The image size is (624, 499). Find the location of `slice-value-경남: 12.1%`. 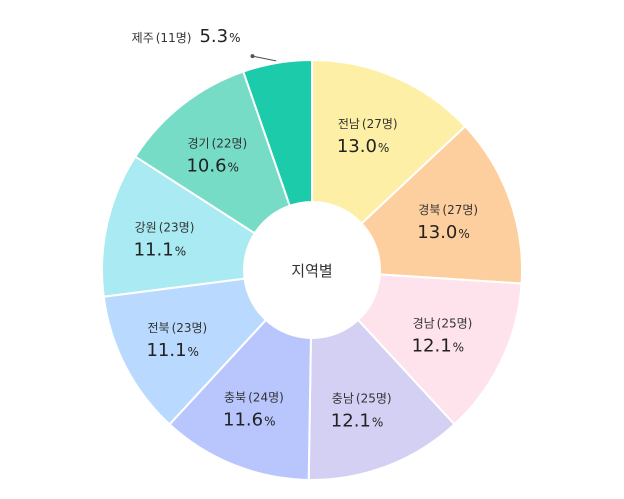

slice-value-경남: 12.1% is located at coordinates (438, 346).